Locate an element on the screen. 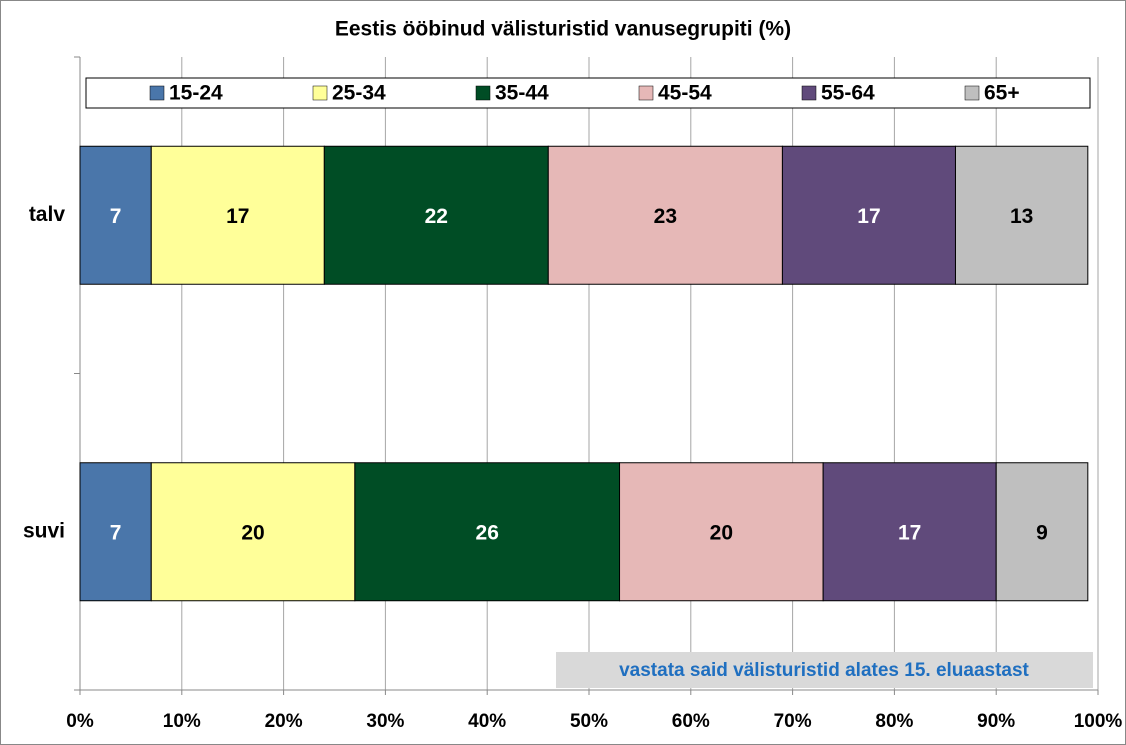 The height and width of the screenshot is (745, 1126). data-label: 9 is located at coordinates (1042, 532).